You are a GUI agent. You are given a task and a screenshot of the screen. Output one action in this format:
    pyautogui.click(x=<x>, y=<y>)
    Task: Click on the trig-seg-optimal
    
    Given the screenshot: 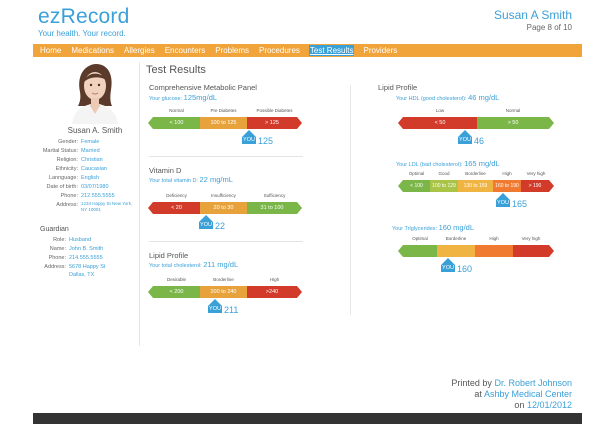 What is the action you would take?
    pyautogui.click(x=420, y=251)
    